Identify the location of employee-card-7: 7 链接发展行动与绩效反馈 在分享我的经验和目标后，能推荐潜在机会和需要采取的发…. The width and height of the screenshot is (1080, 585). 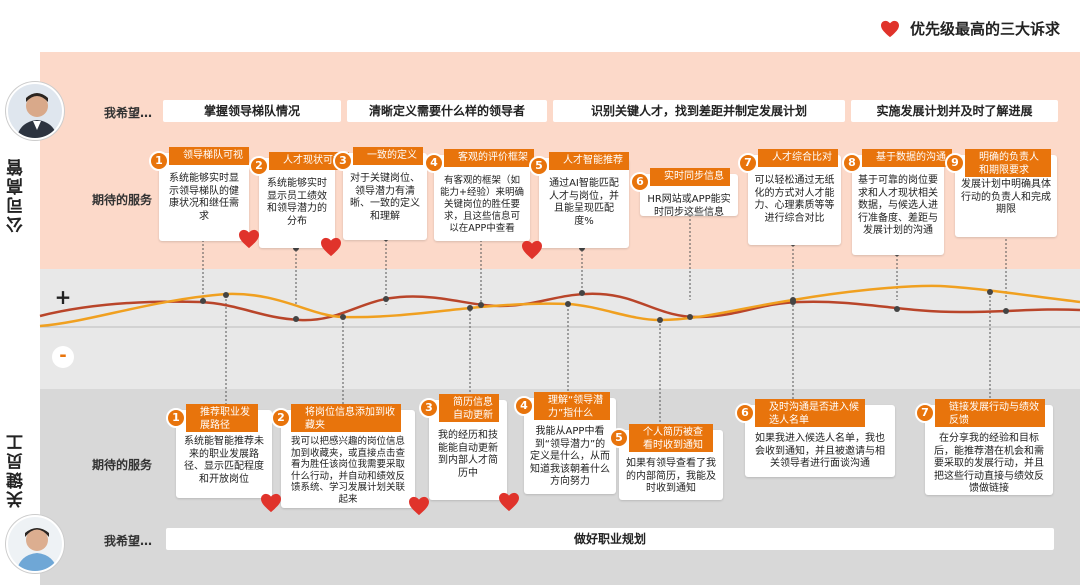
(984, 447).